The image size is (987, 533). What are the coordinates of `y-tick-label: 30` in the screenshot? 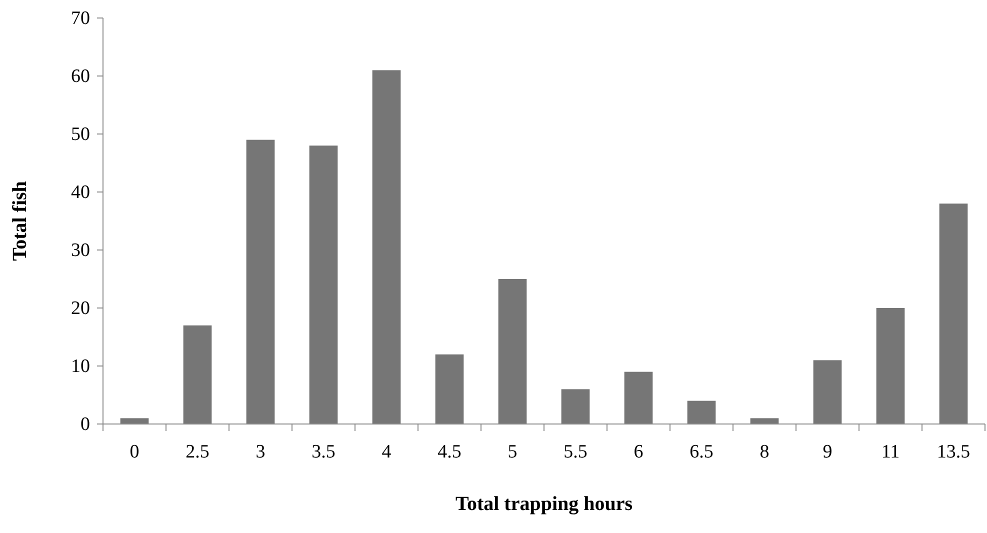 It's located at (80, 251).